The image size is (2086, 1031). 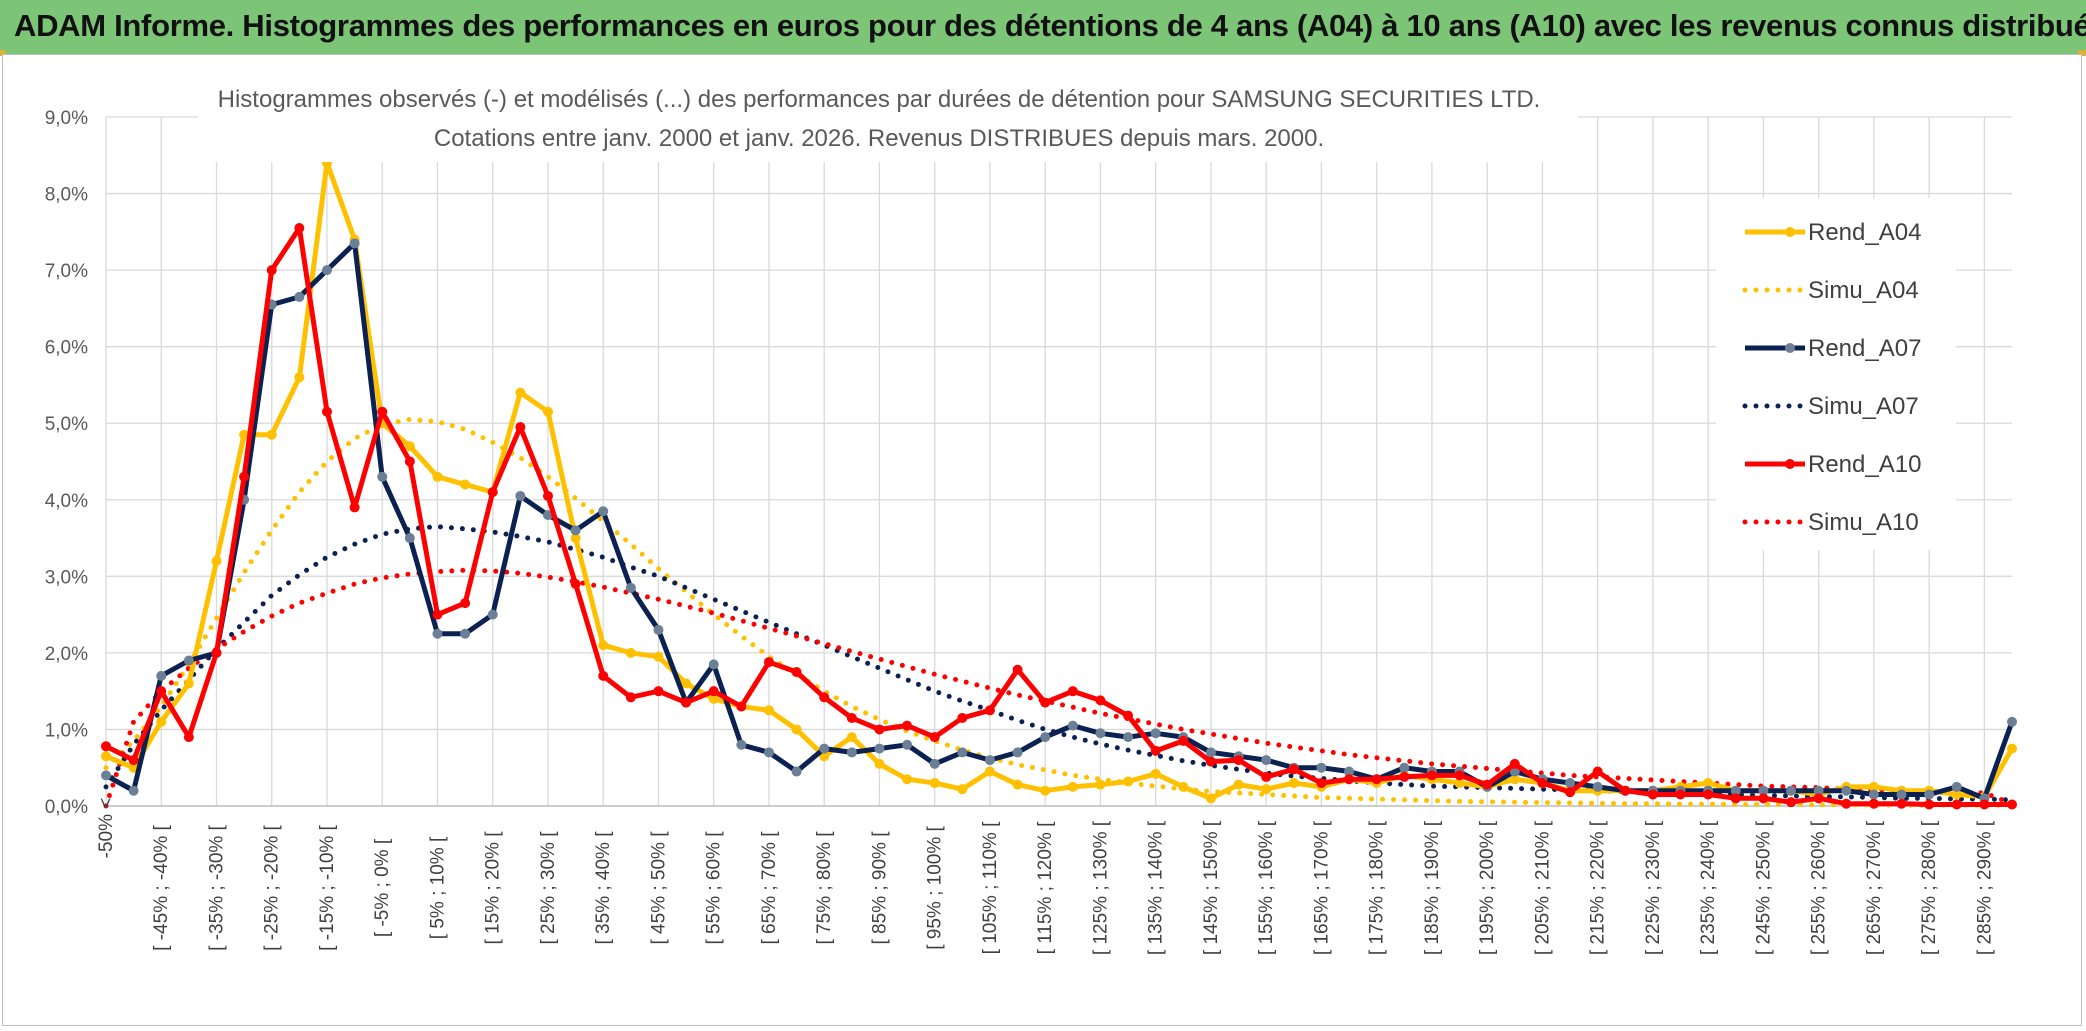 I want to click on x-tick-label: [ -5% ; 0% [, so click(x=382, y=887).